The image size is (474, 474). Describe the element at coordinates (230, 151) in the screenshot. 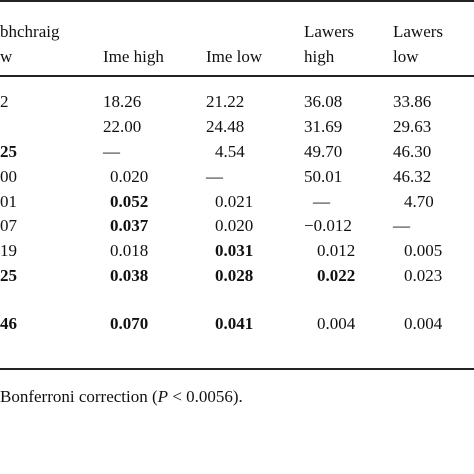

I see `table-cell: 4.54` at that location.